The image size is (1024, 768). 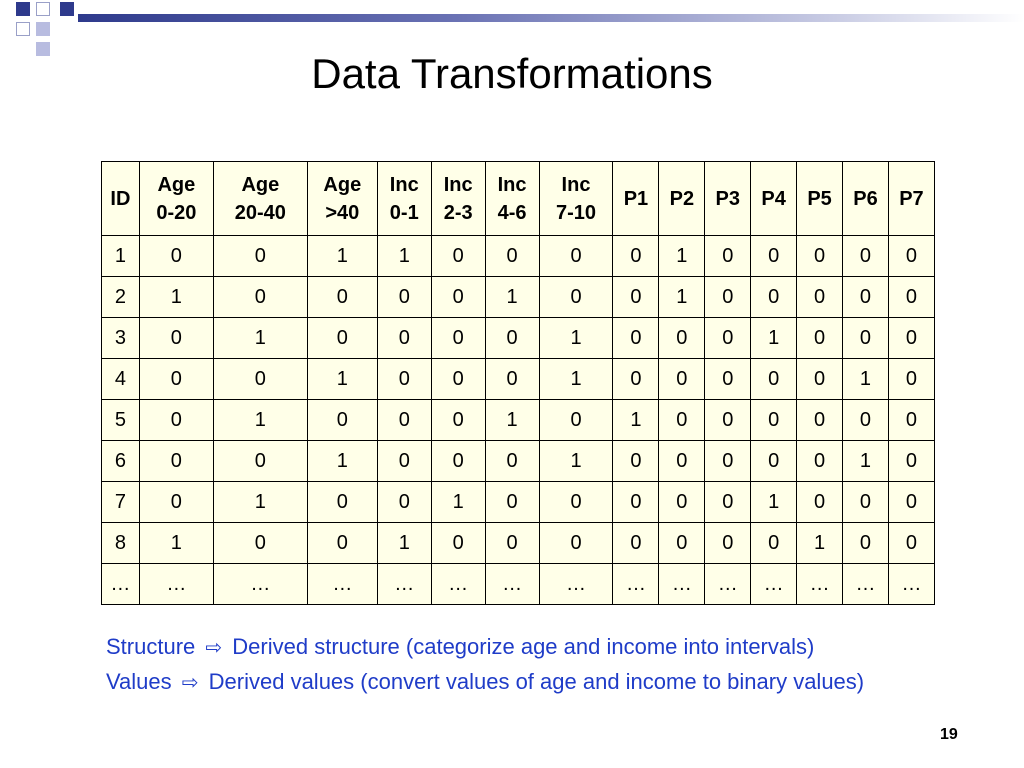 I want to click on table-cell: 8, so click(x=120, y=543).